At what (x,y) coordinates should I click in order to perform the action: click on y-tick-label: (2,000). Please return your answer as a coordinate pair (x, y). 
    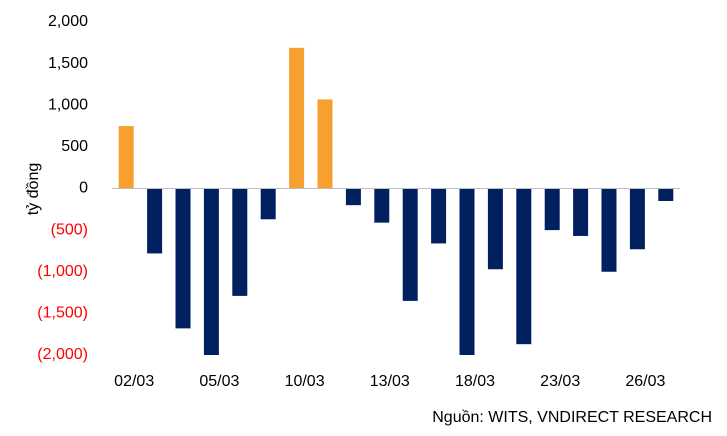
    Looking at the image, I should click on (62, 354).